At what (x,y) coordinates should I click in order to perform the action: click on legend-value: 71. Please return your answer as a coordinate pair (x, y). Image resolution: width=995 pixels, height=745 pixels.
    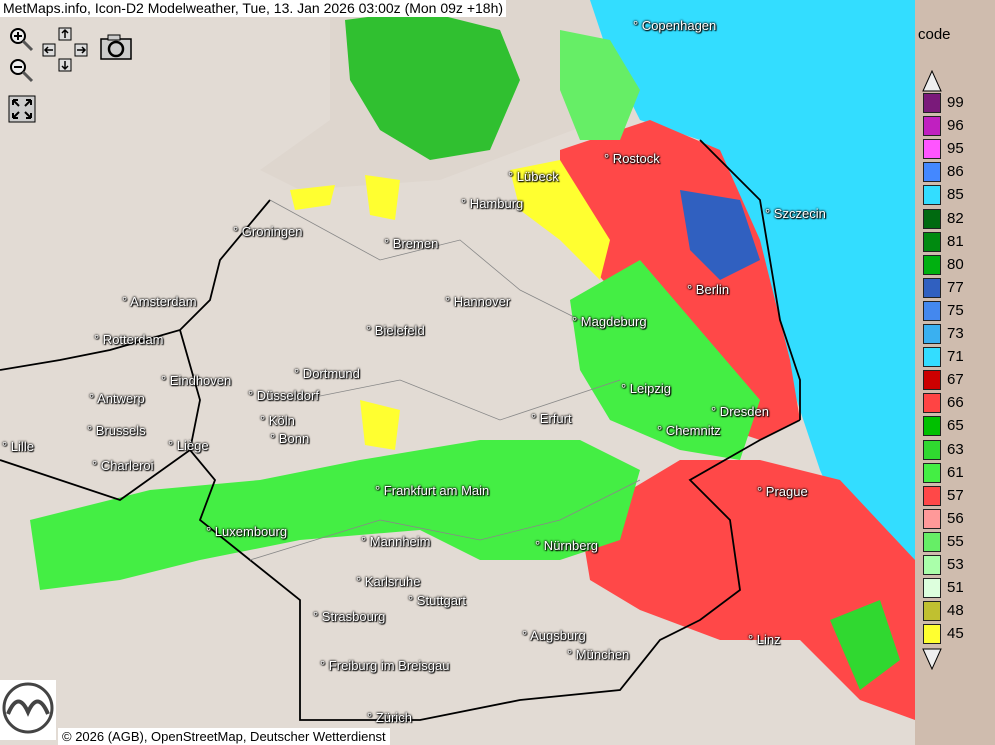
    Looking at the image, I should click on (955, 357).